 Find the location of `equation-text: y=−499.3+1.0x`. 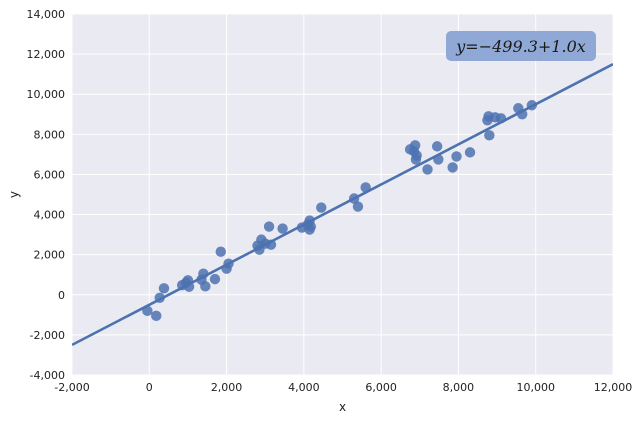

equation-text: y=−499.3+1.0x is located at coordinates (520, 46).